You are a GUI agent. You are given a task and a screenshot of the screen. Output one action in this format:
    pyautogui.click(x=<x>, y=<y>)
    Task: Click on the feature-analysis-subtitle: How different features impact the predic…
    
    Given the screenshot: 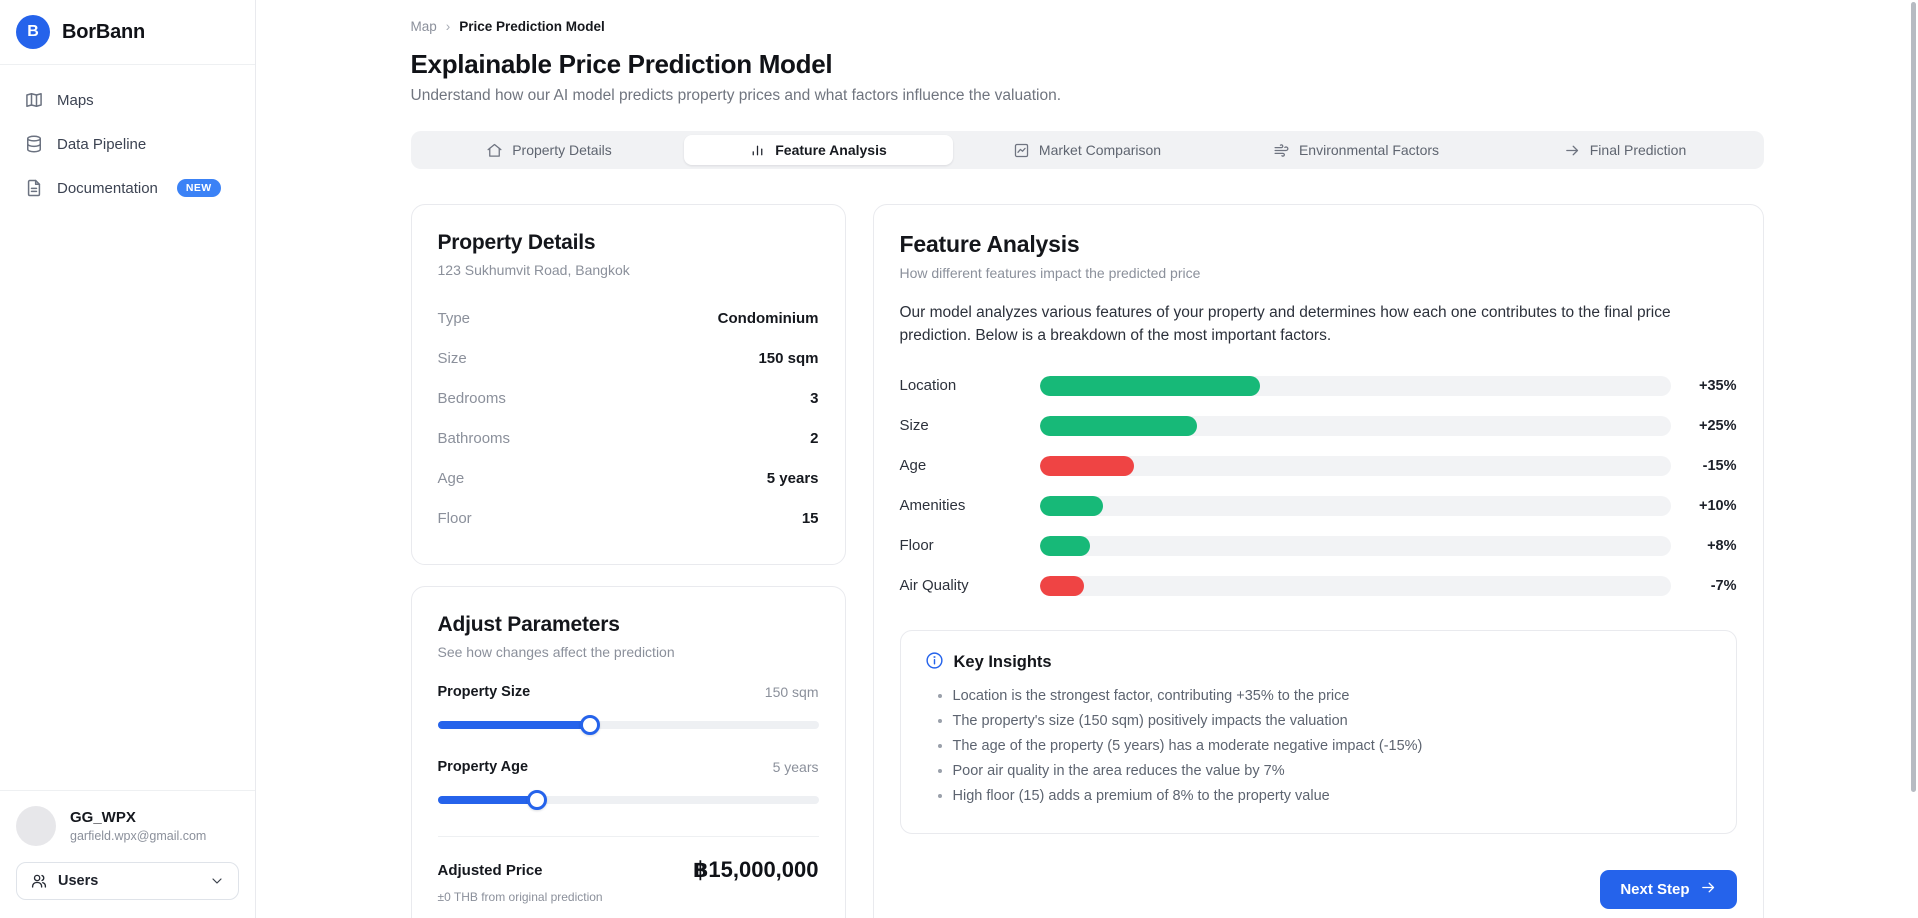 What is the action you would take?
    pyautogui.click(x=1050, y=273)
    